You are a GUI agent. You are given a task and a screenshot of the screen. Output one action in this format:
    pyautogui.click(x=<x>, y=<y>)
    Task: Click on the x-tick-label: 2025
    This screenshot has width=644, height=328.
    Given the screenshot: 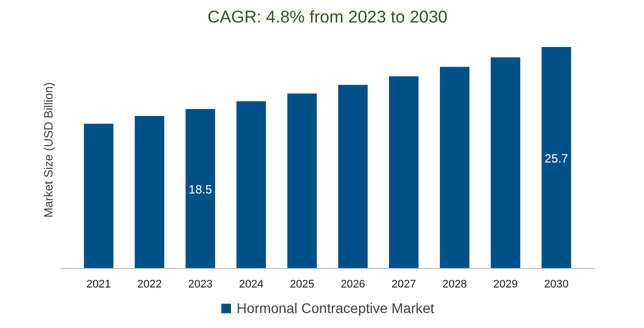 What is the action you would take?
    pyautogui.click(x=302, y=284)
    